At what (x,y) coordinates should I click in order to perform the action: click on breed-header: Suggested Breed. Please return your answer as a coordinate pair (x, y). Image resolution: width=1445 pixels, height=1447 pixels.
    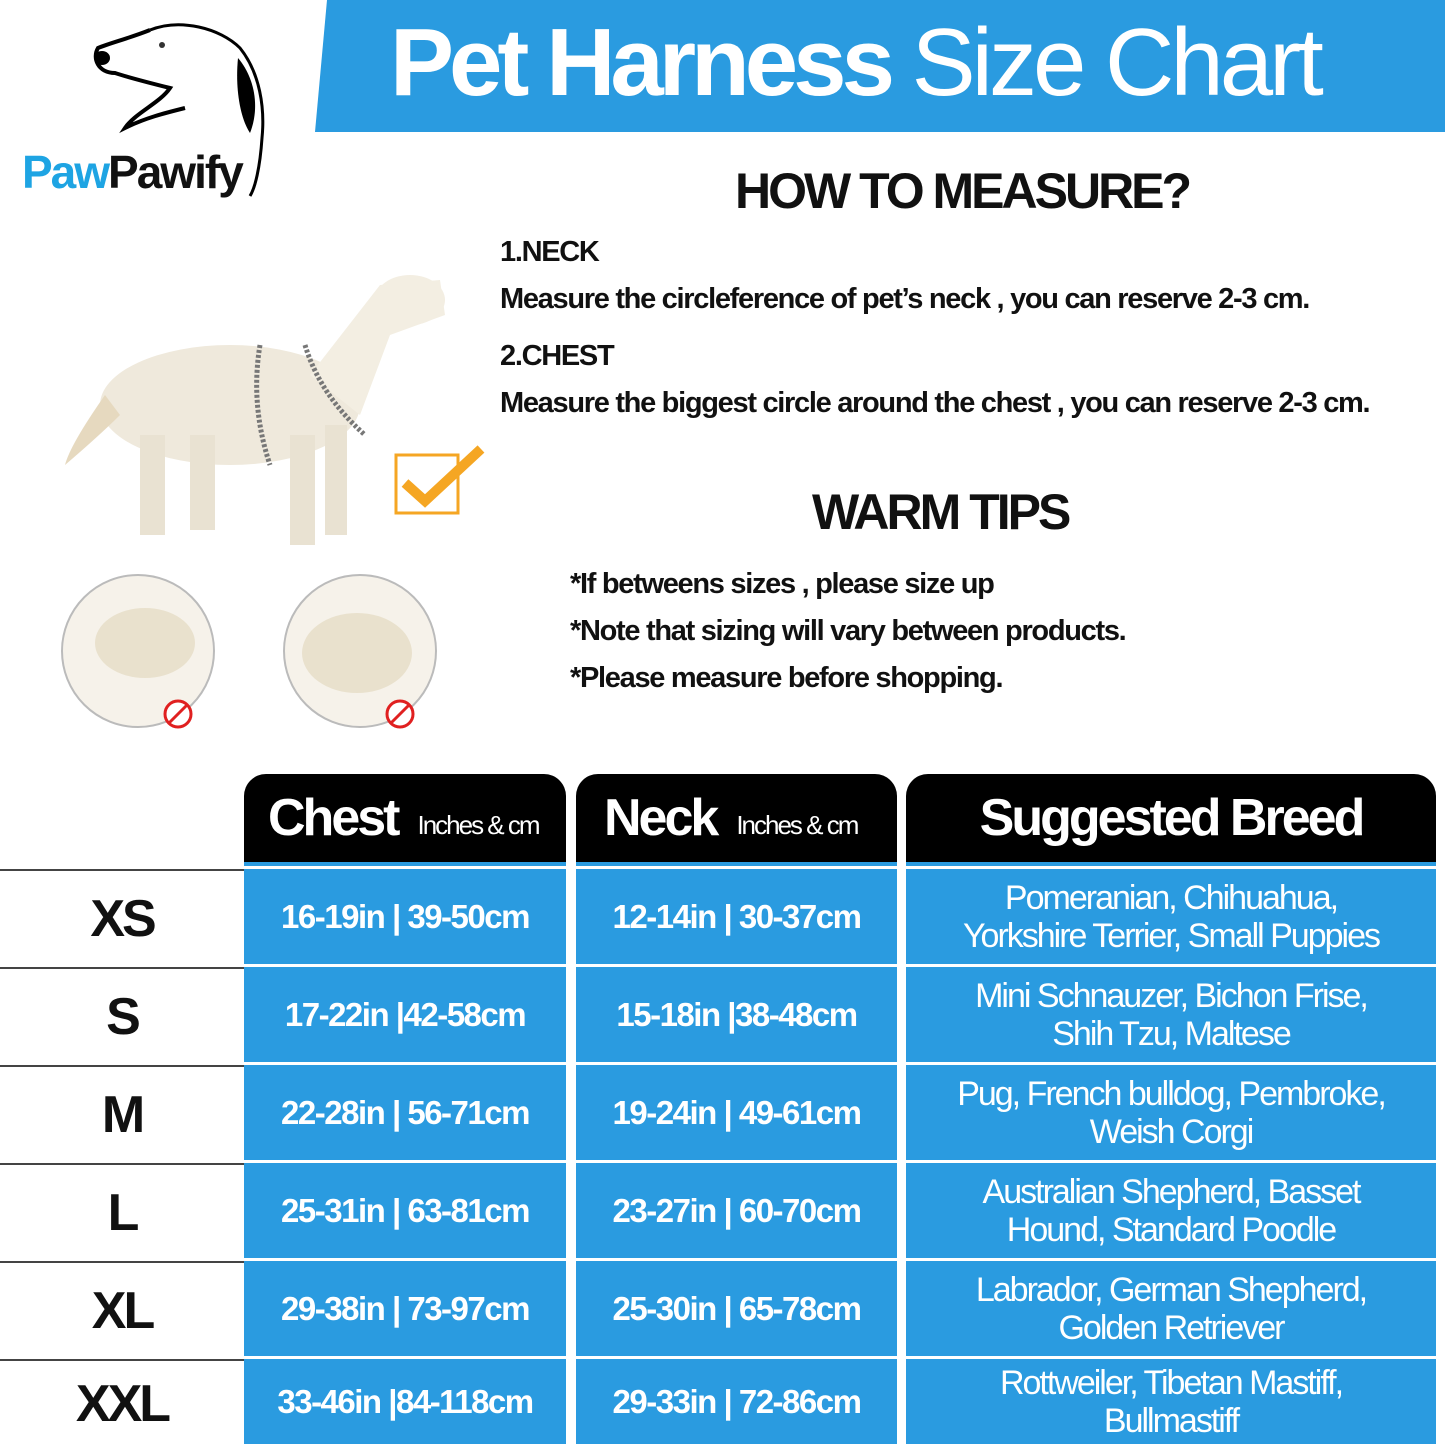
    Looking at the image, I should click on (1172, 818).